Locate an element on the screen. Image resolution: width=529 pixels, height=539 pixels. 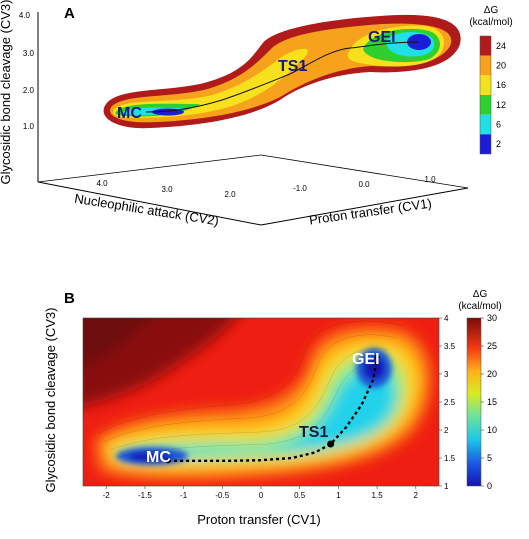
panel-a-colorbar-tick: 20 is located at coordinates (501, 66).